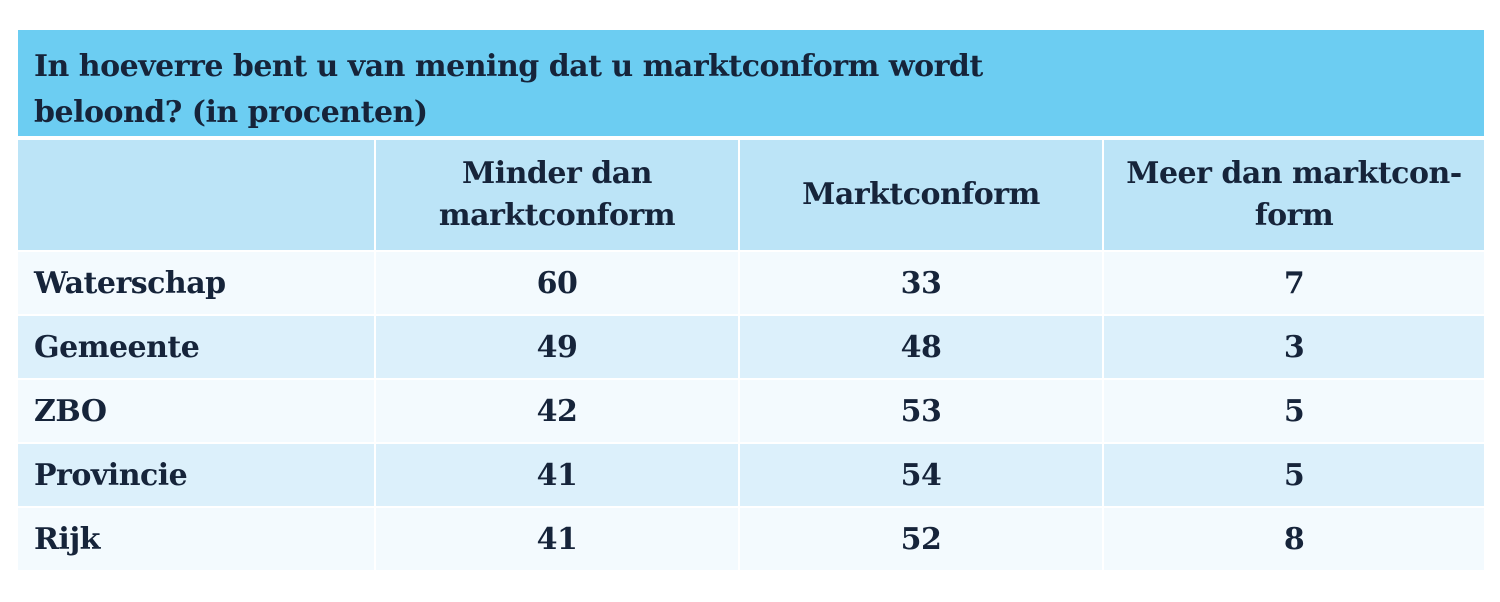 This screenshot has width=1500, height=602. Describe the element at coordinates (1293, 283) in the screenshot. I see `cell-value: 7` at that location.